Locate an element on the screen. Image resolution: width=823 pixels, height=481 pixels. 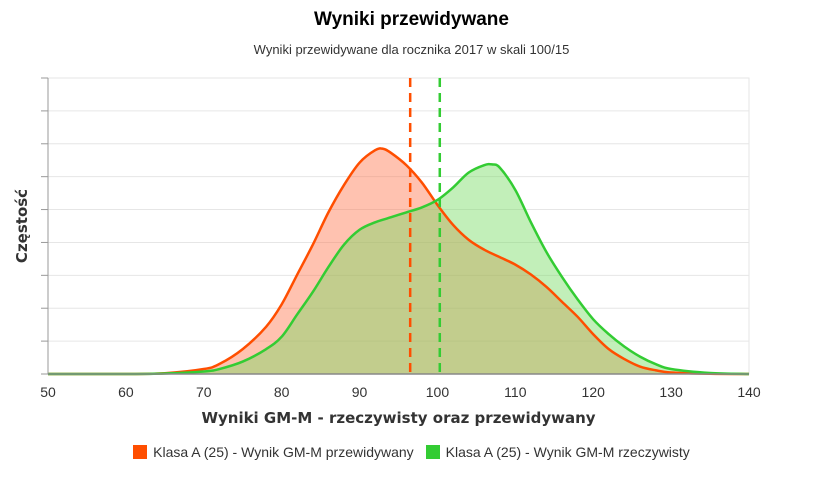
x-tick-label: 80 is located at coordinates (282, 392).